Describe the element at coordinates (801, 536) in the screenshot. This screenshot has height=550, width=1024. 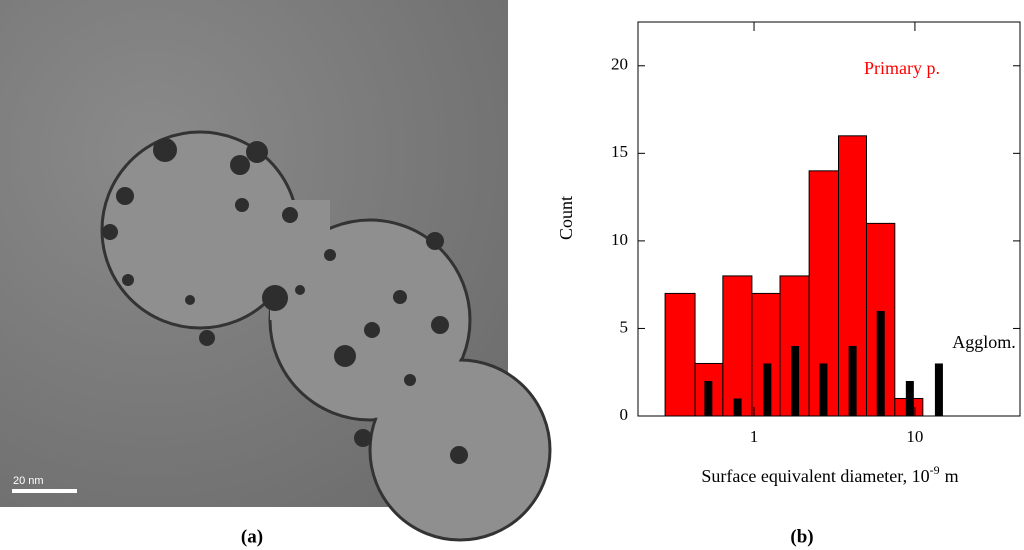
I see `panel-label: (b)` at that location.